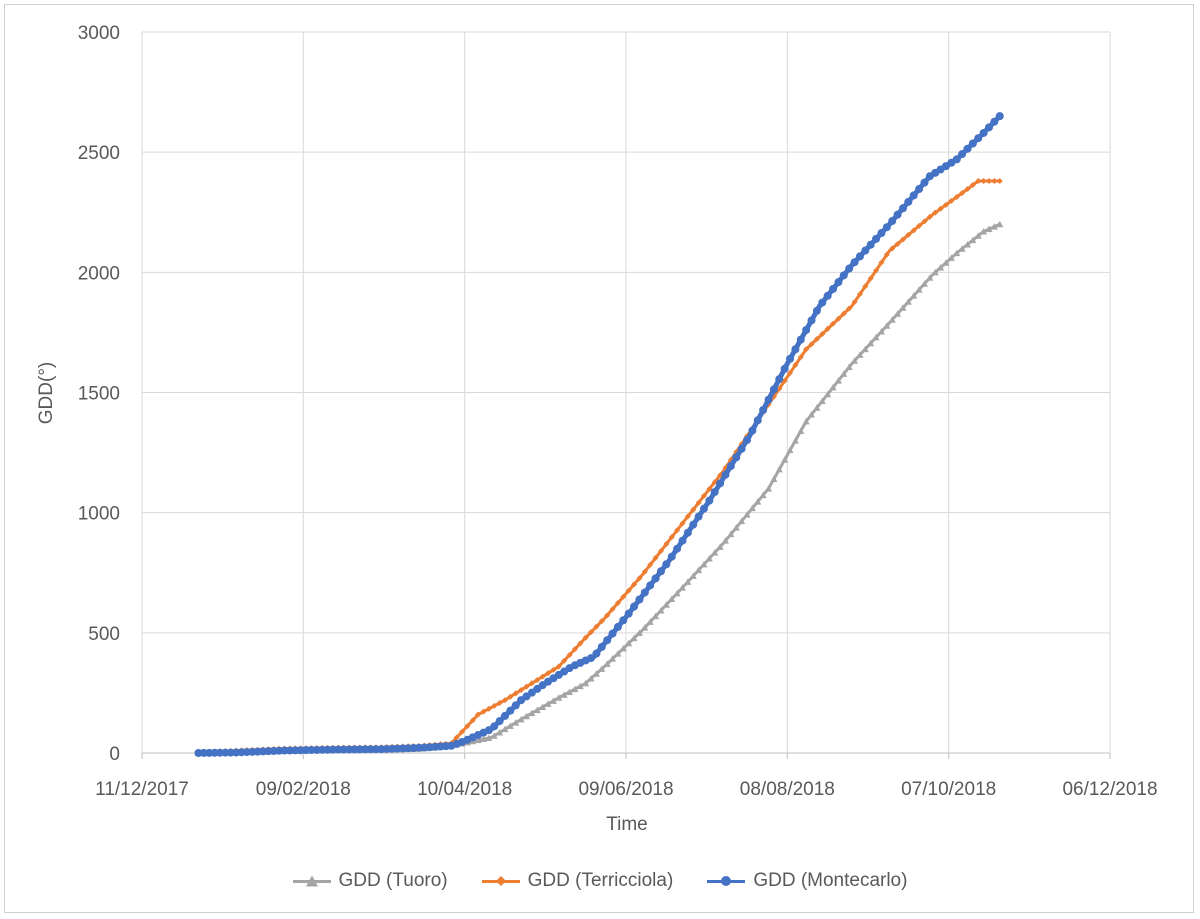 This screenshot has width=1200, height=919. I want to click on diamond-marker-icon, so click(500, 881).